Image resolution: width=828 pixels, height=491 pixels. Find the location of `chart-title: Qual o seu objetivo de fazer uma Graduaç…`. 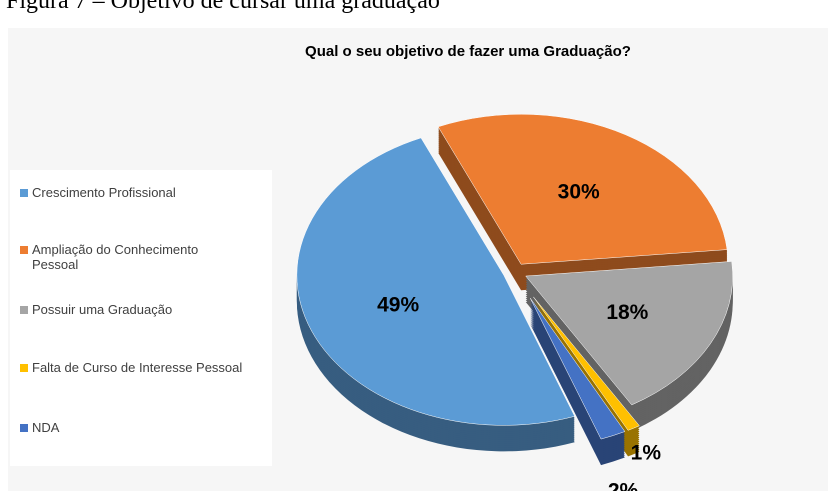

chart-title: Qual o seu objetivo de fazer uma Graduaç… is located at coordinates (468, 51).